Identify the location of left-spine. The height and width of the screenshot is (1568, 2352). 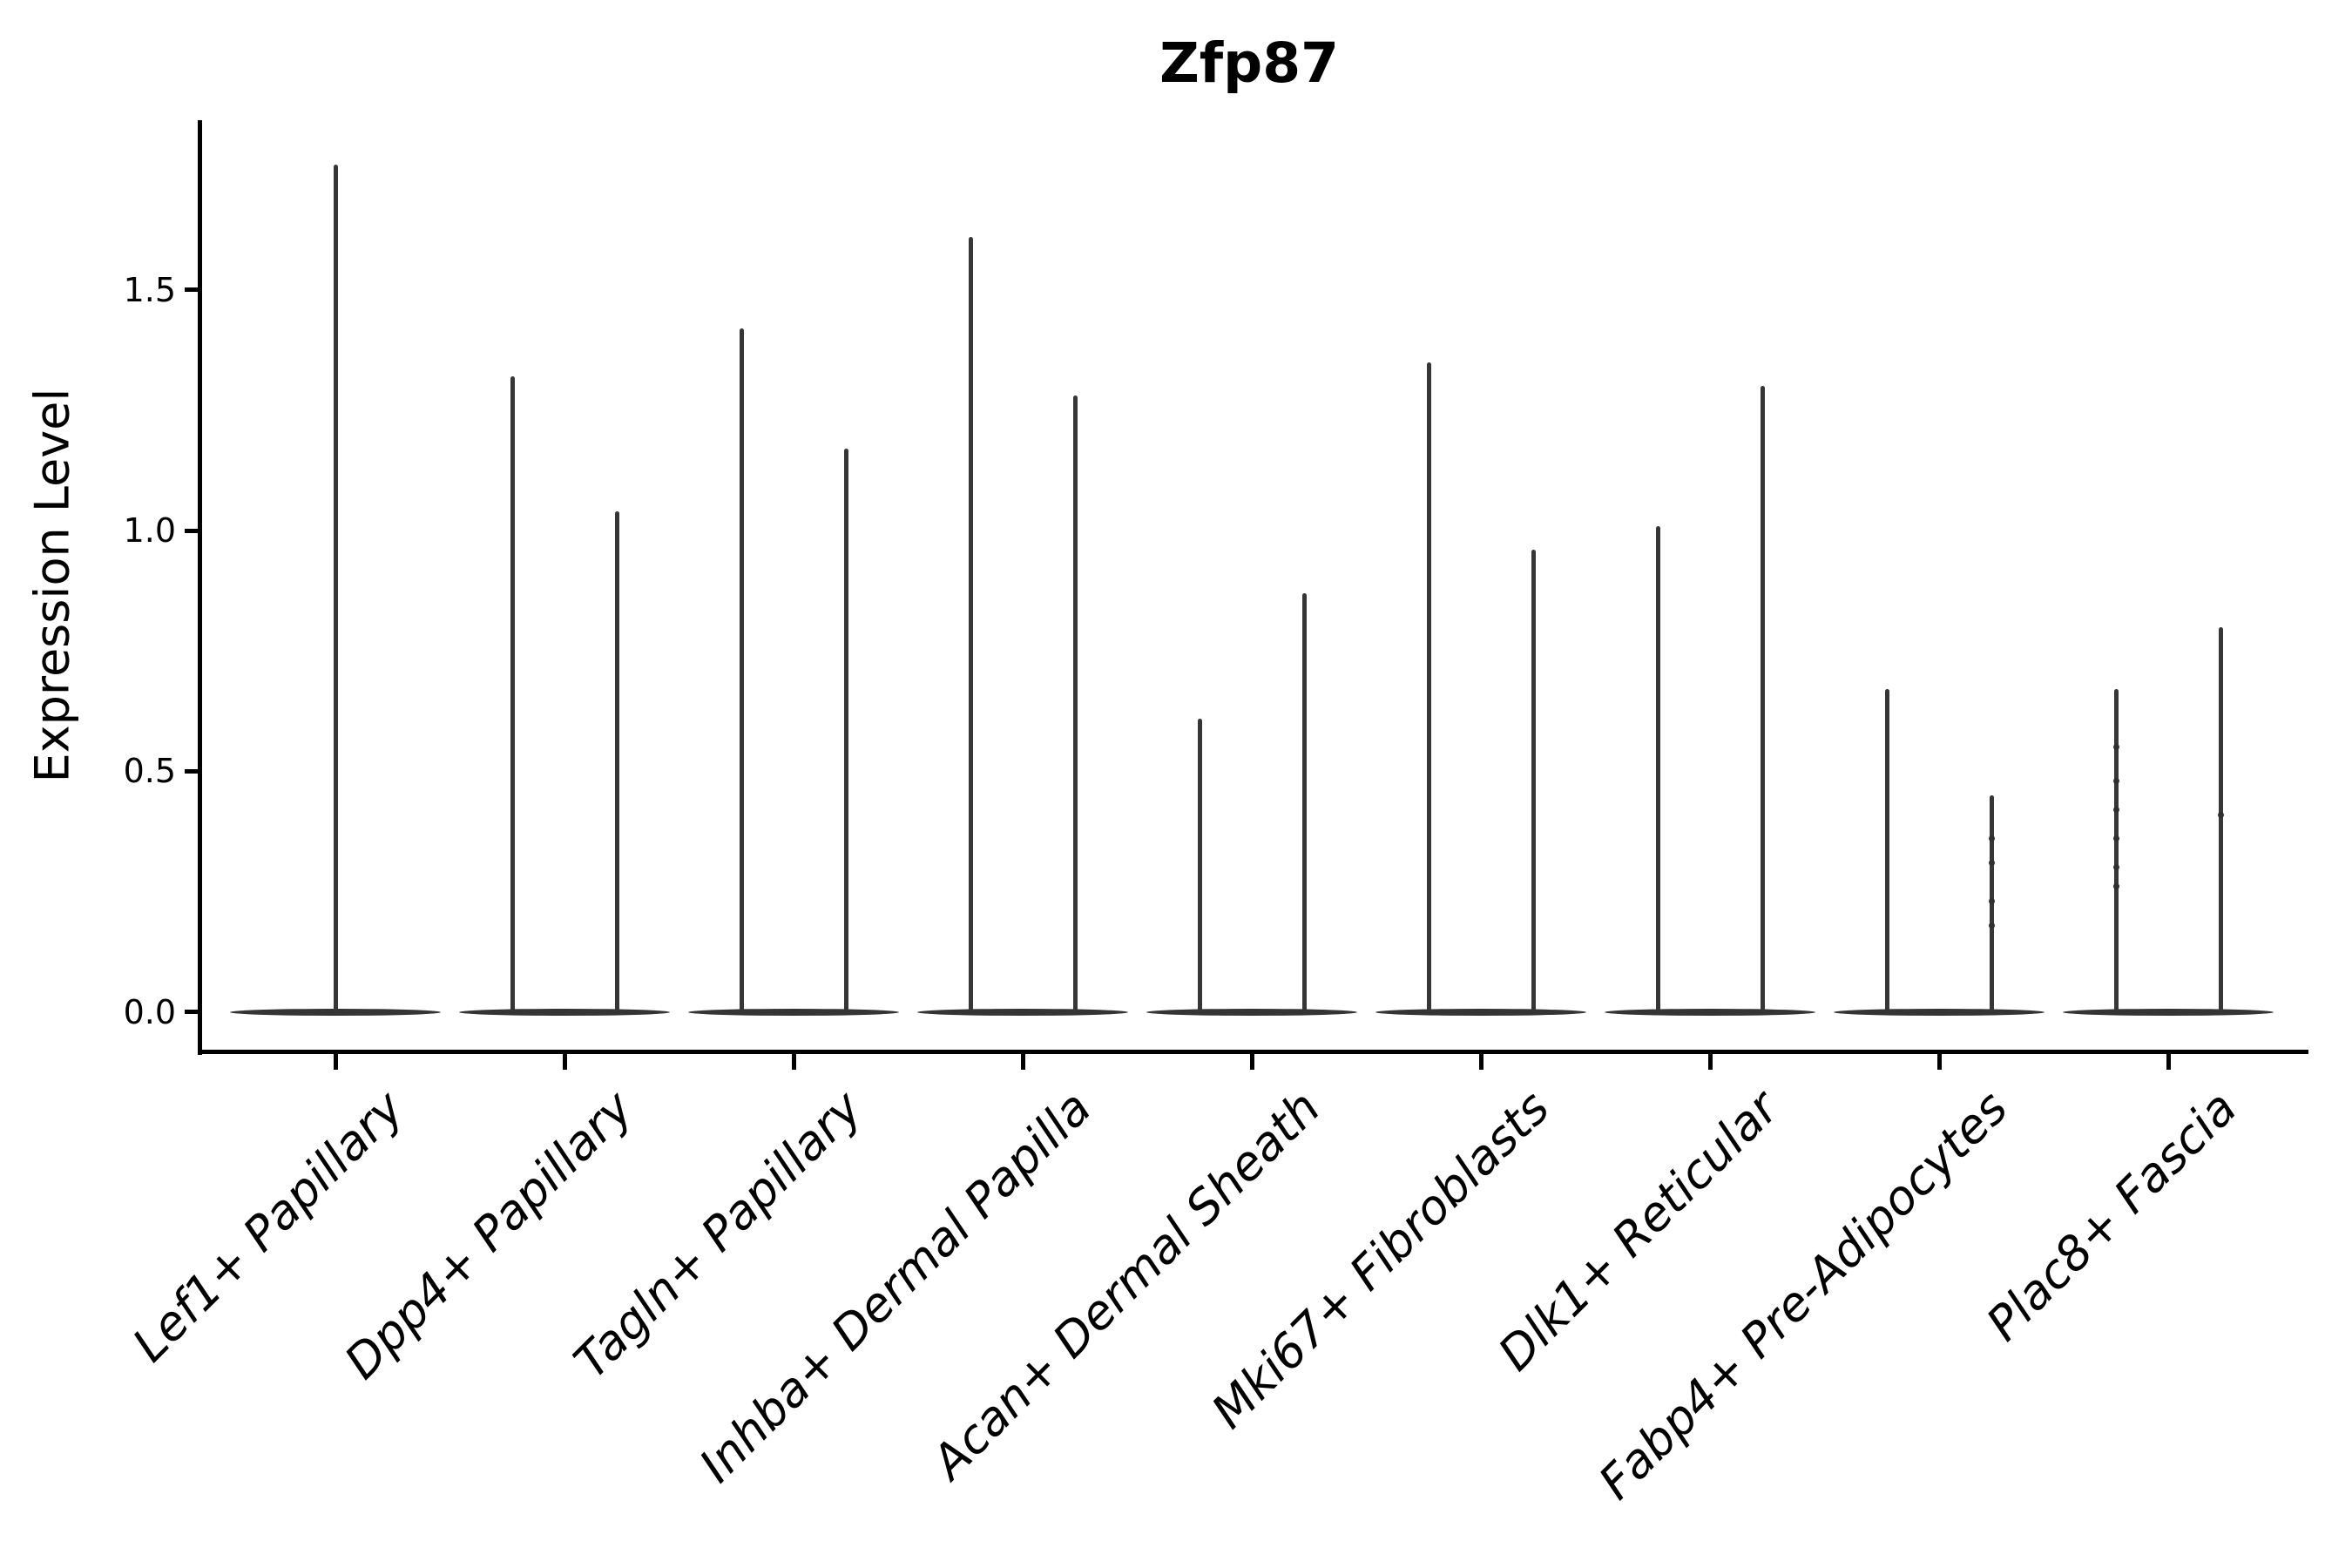
(200, 587).